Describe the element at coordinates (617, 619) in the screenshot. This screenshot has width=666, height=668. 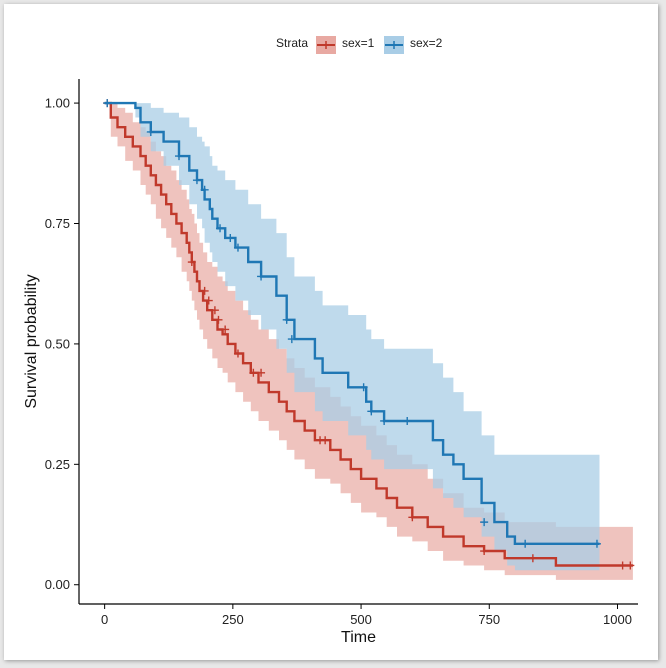
I see `x-tick-label: 1000` at that location.